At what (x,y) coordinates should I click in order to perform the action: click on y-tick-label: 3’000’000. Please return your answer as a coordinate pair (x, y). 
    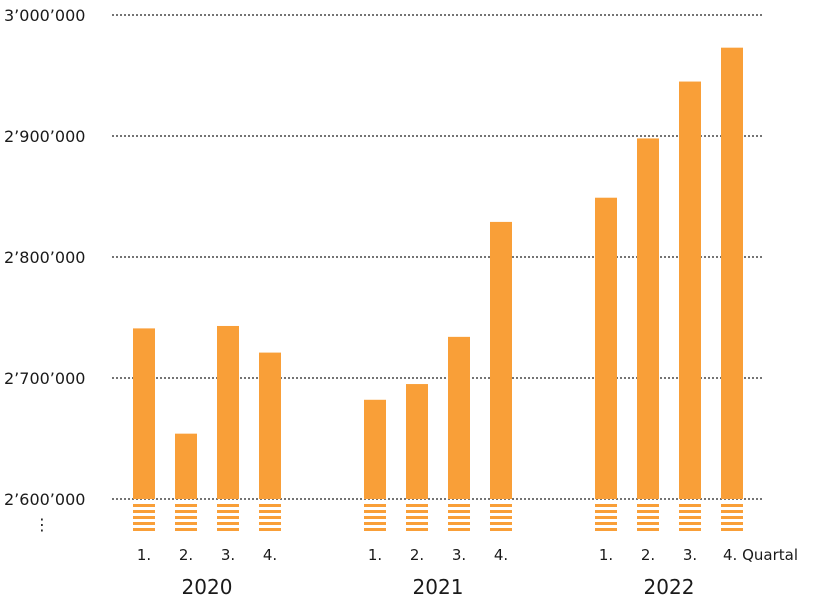
    Looking at the image, I should click on (44, 15).